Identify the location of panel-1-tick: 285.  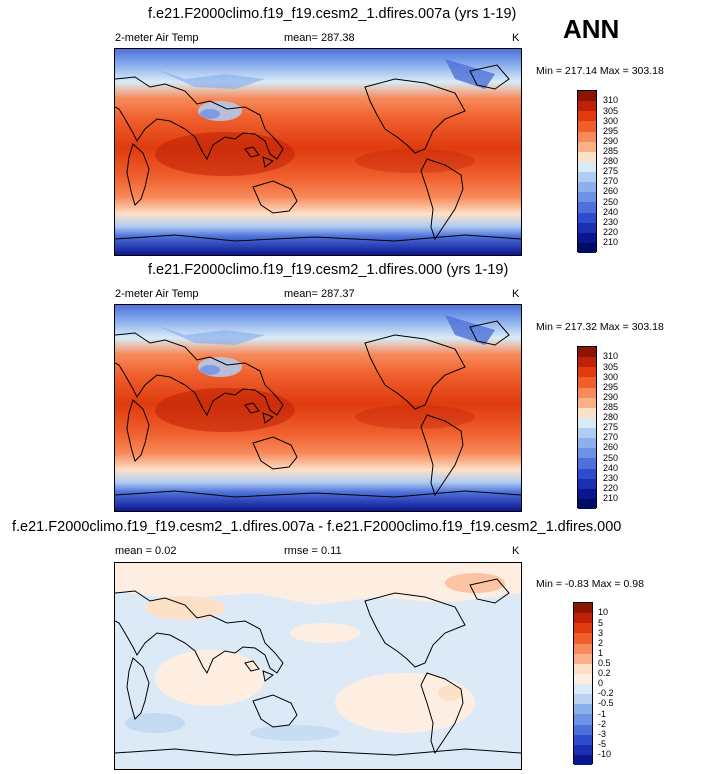
(611, 151).